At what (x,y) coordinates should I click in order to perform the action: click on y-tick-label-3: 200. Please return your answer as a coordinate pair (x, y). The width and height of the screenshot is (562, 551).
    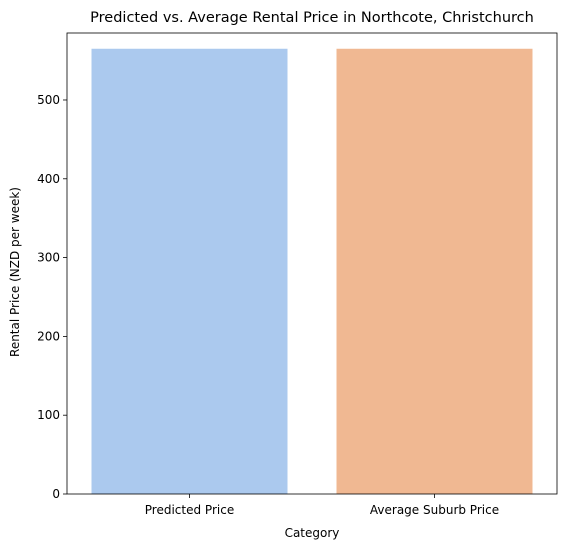
    Looking at the image, I should click on (48, 336).